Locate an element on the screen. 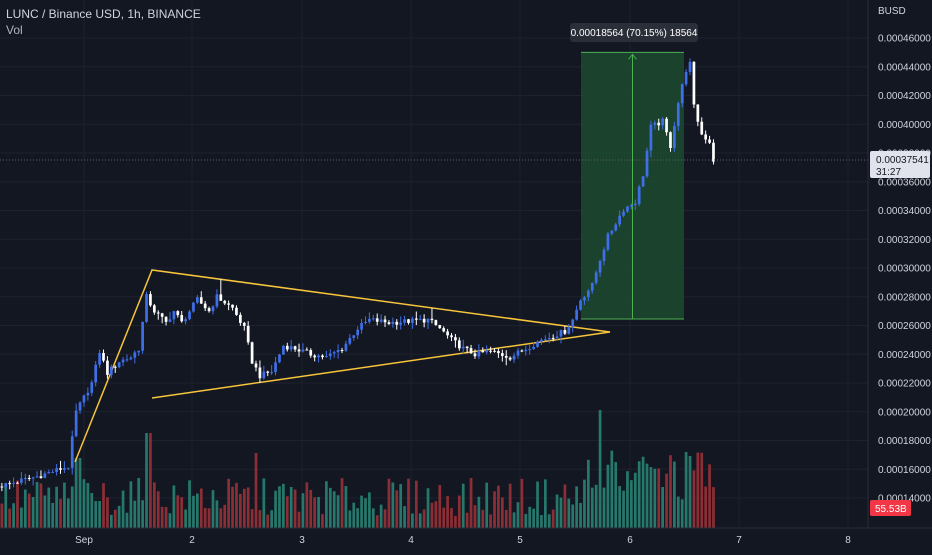  time-axis: Sep 2 3 4 5 6 7 8 is located at coordinates (466, 538).